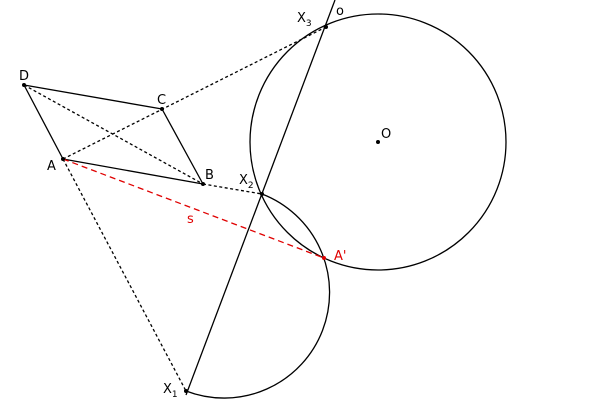 The height and width of the screenshot is (409, 598). Describe the element at coordinates (262, 194) in the screenshot. I see `point-x2` at that location.